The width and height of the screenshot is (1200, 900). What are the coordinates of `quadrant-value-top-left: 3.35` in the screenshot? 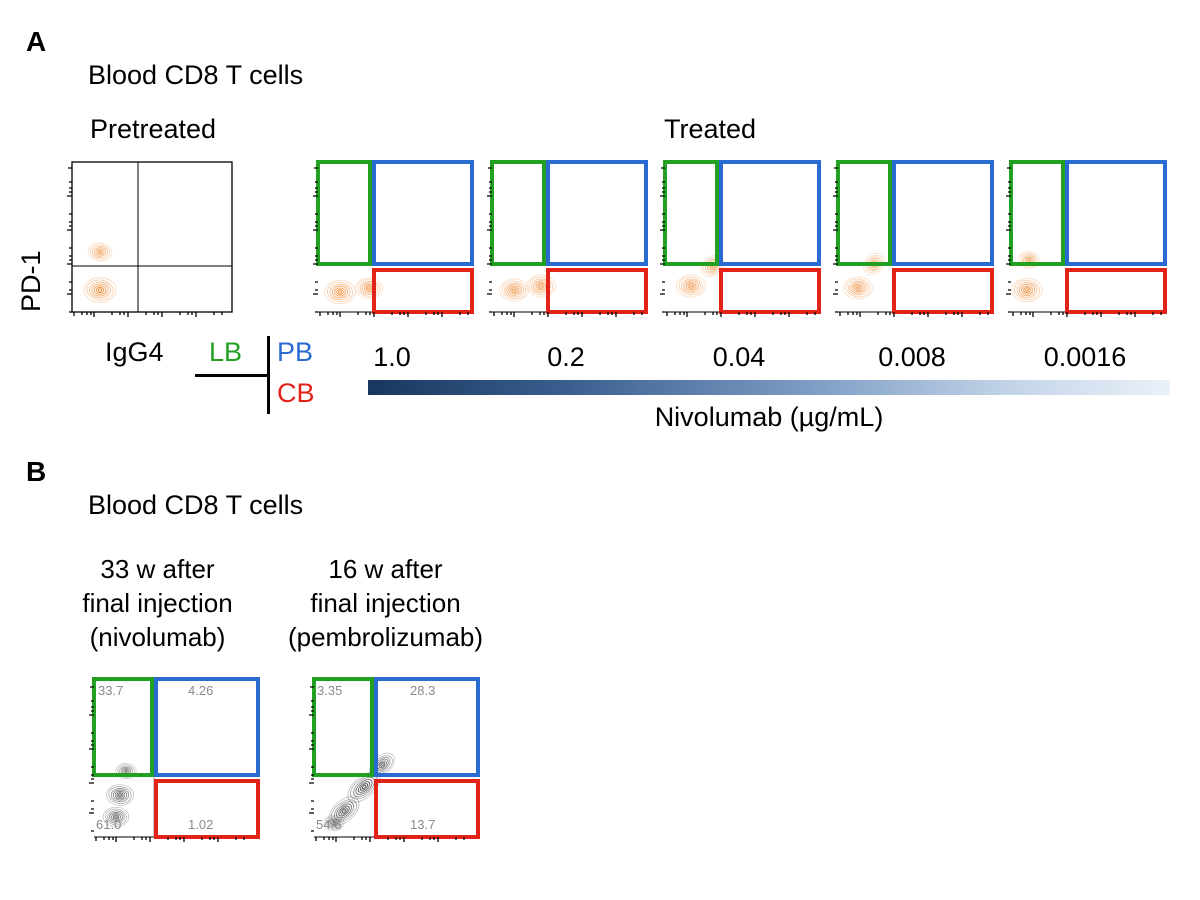 It's located at (329, 690).